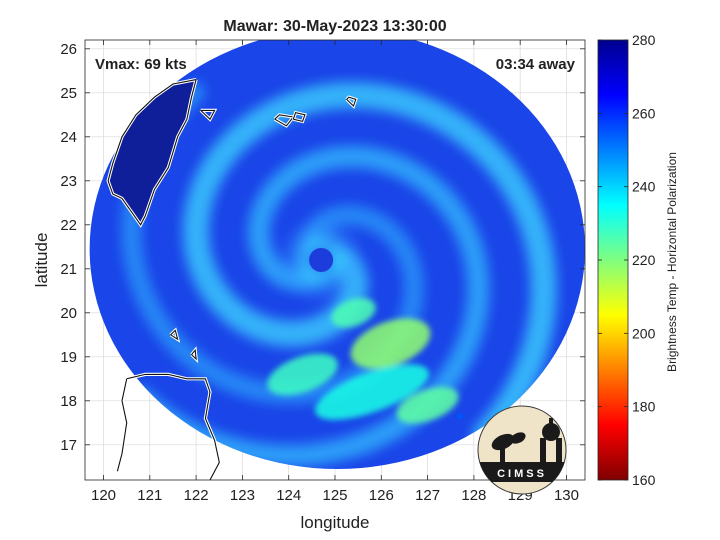 This screenshot has height=540, width=720. Describe the element at coordinates (196, 495) in the screenshot. I see `x-tick-label: 122` at that location.